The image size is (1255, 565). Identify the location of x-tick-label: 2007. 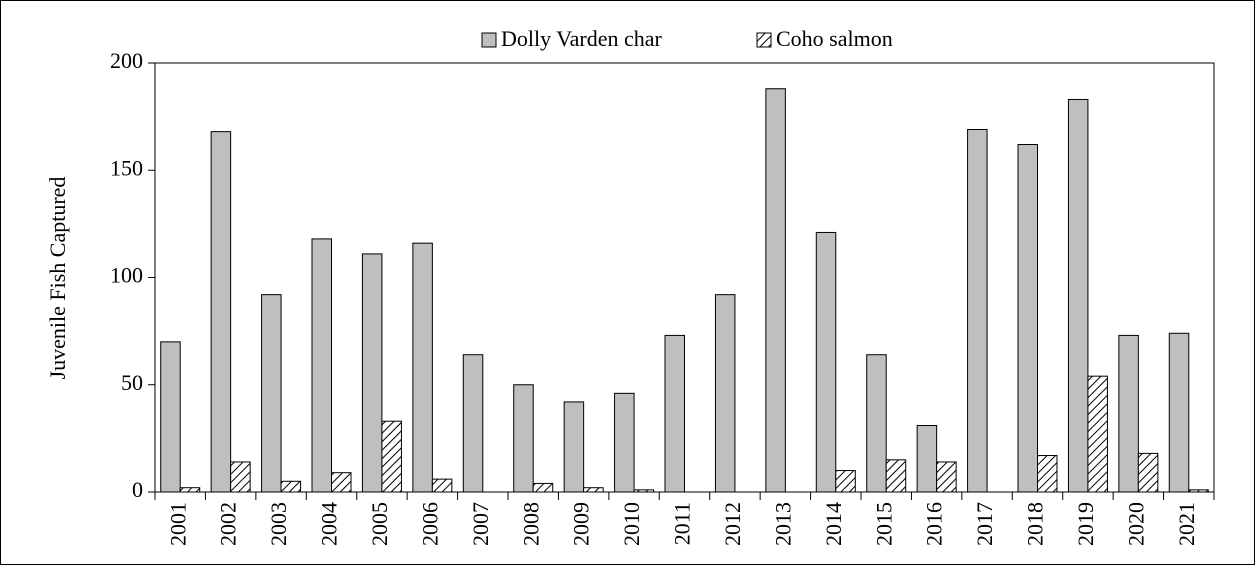
(480, 524).